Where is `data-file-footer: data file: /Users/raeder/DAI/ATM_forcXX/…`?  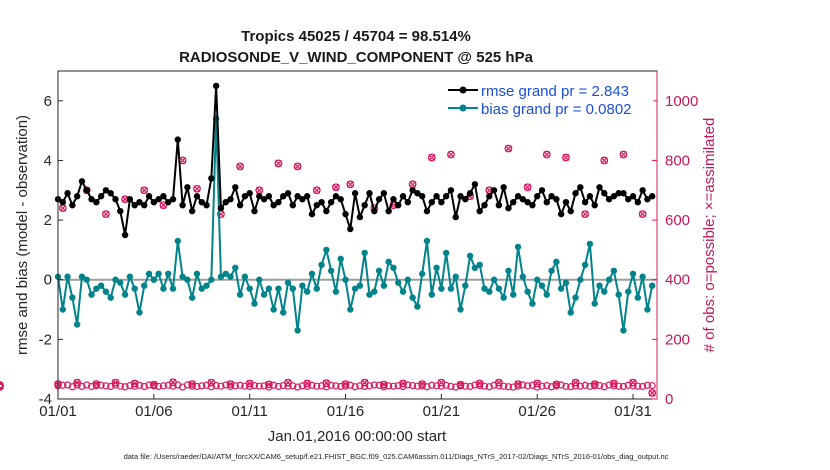 data-file-footer: data file: /Users/raeder/DAI/ATM_forcXX/… is located at coordinates (396, 456).